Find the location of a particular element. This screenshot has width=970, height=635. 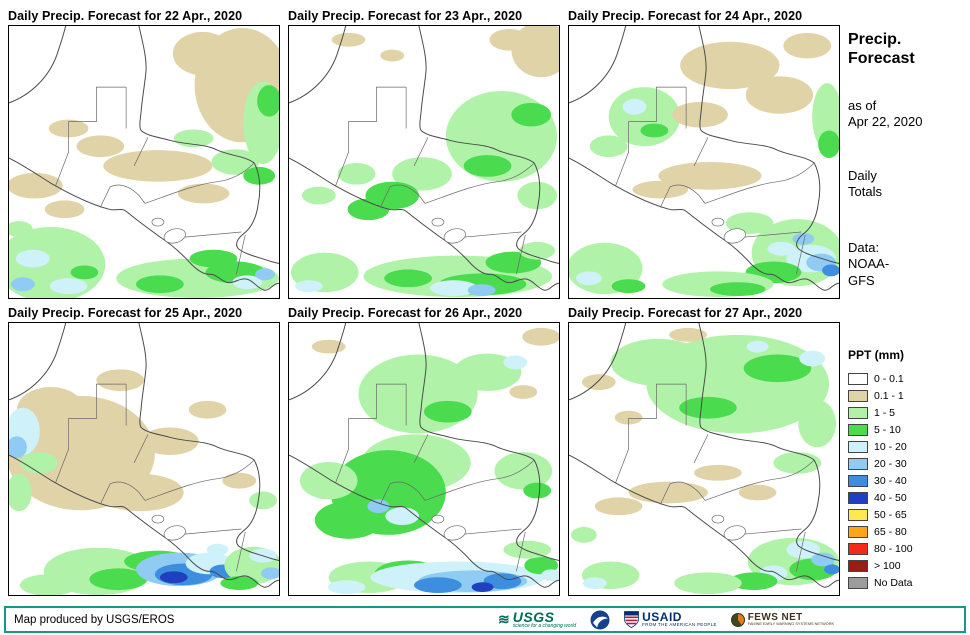

usgs-logo-text: USGS science for a changing world is located at coordinates (544, 619).